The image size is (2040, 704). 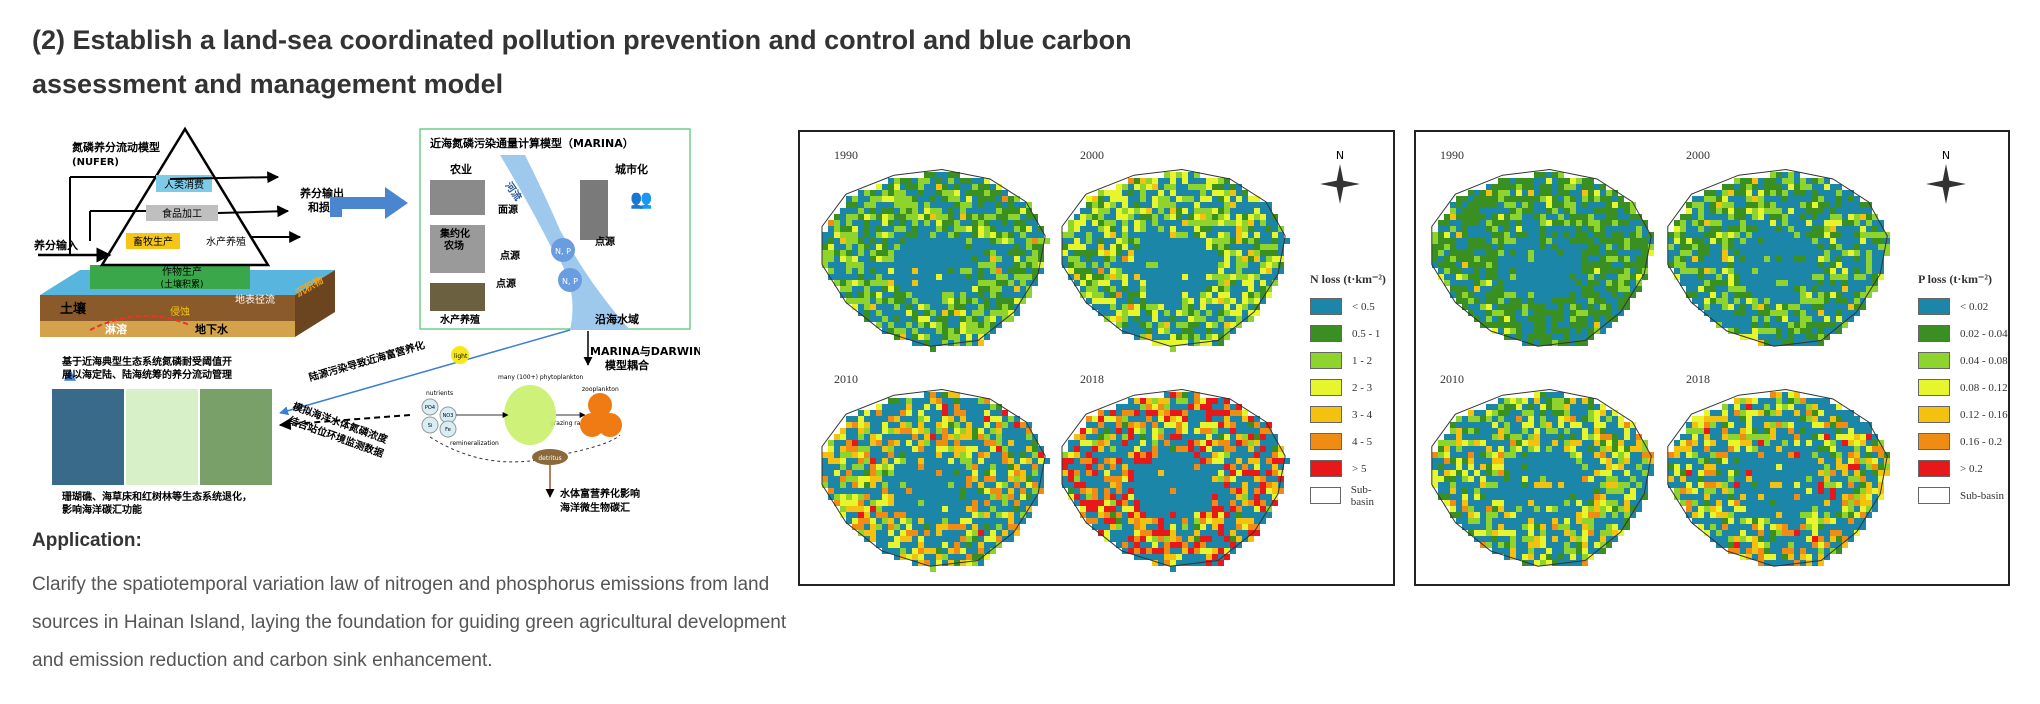 I want to click on p-loss-legend-label: 0.16 - 0.2, so click(x=1981, y=441).